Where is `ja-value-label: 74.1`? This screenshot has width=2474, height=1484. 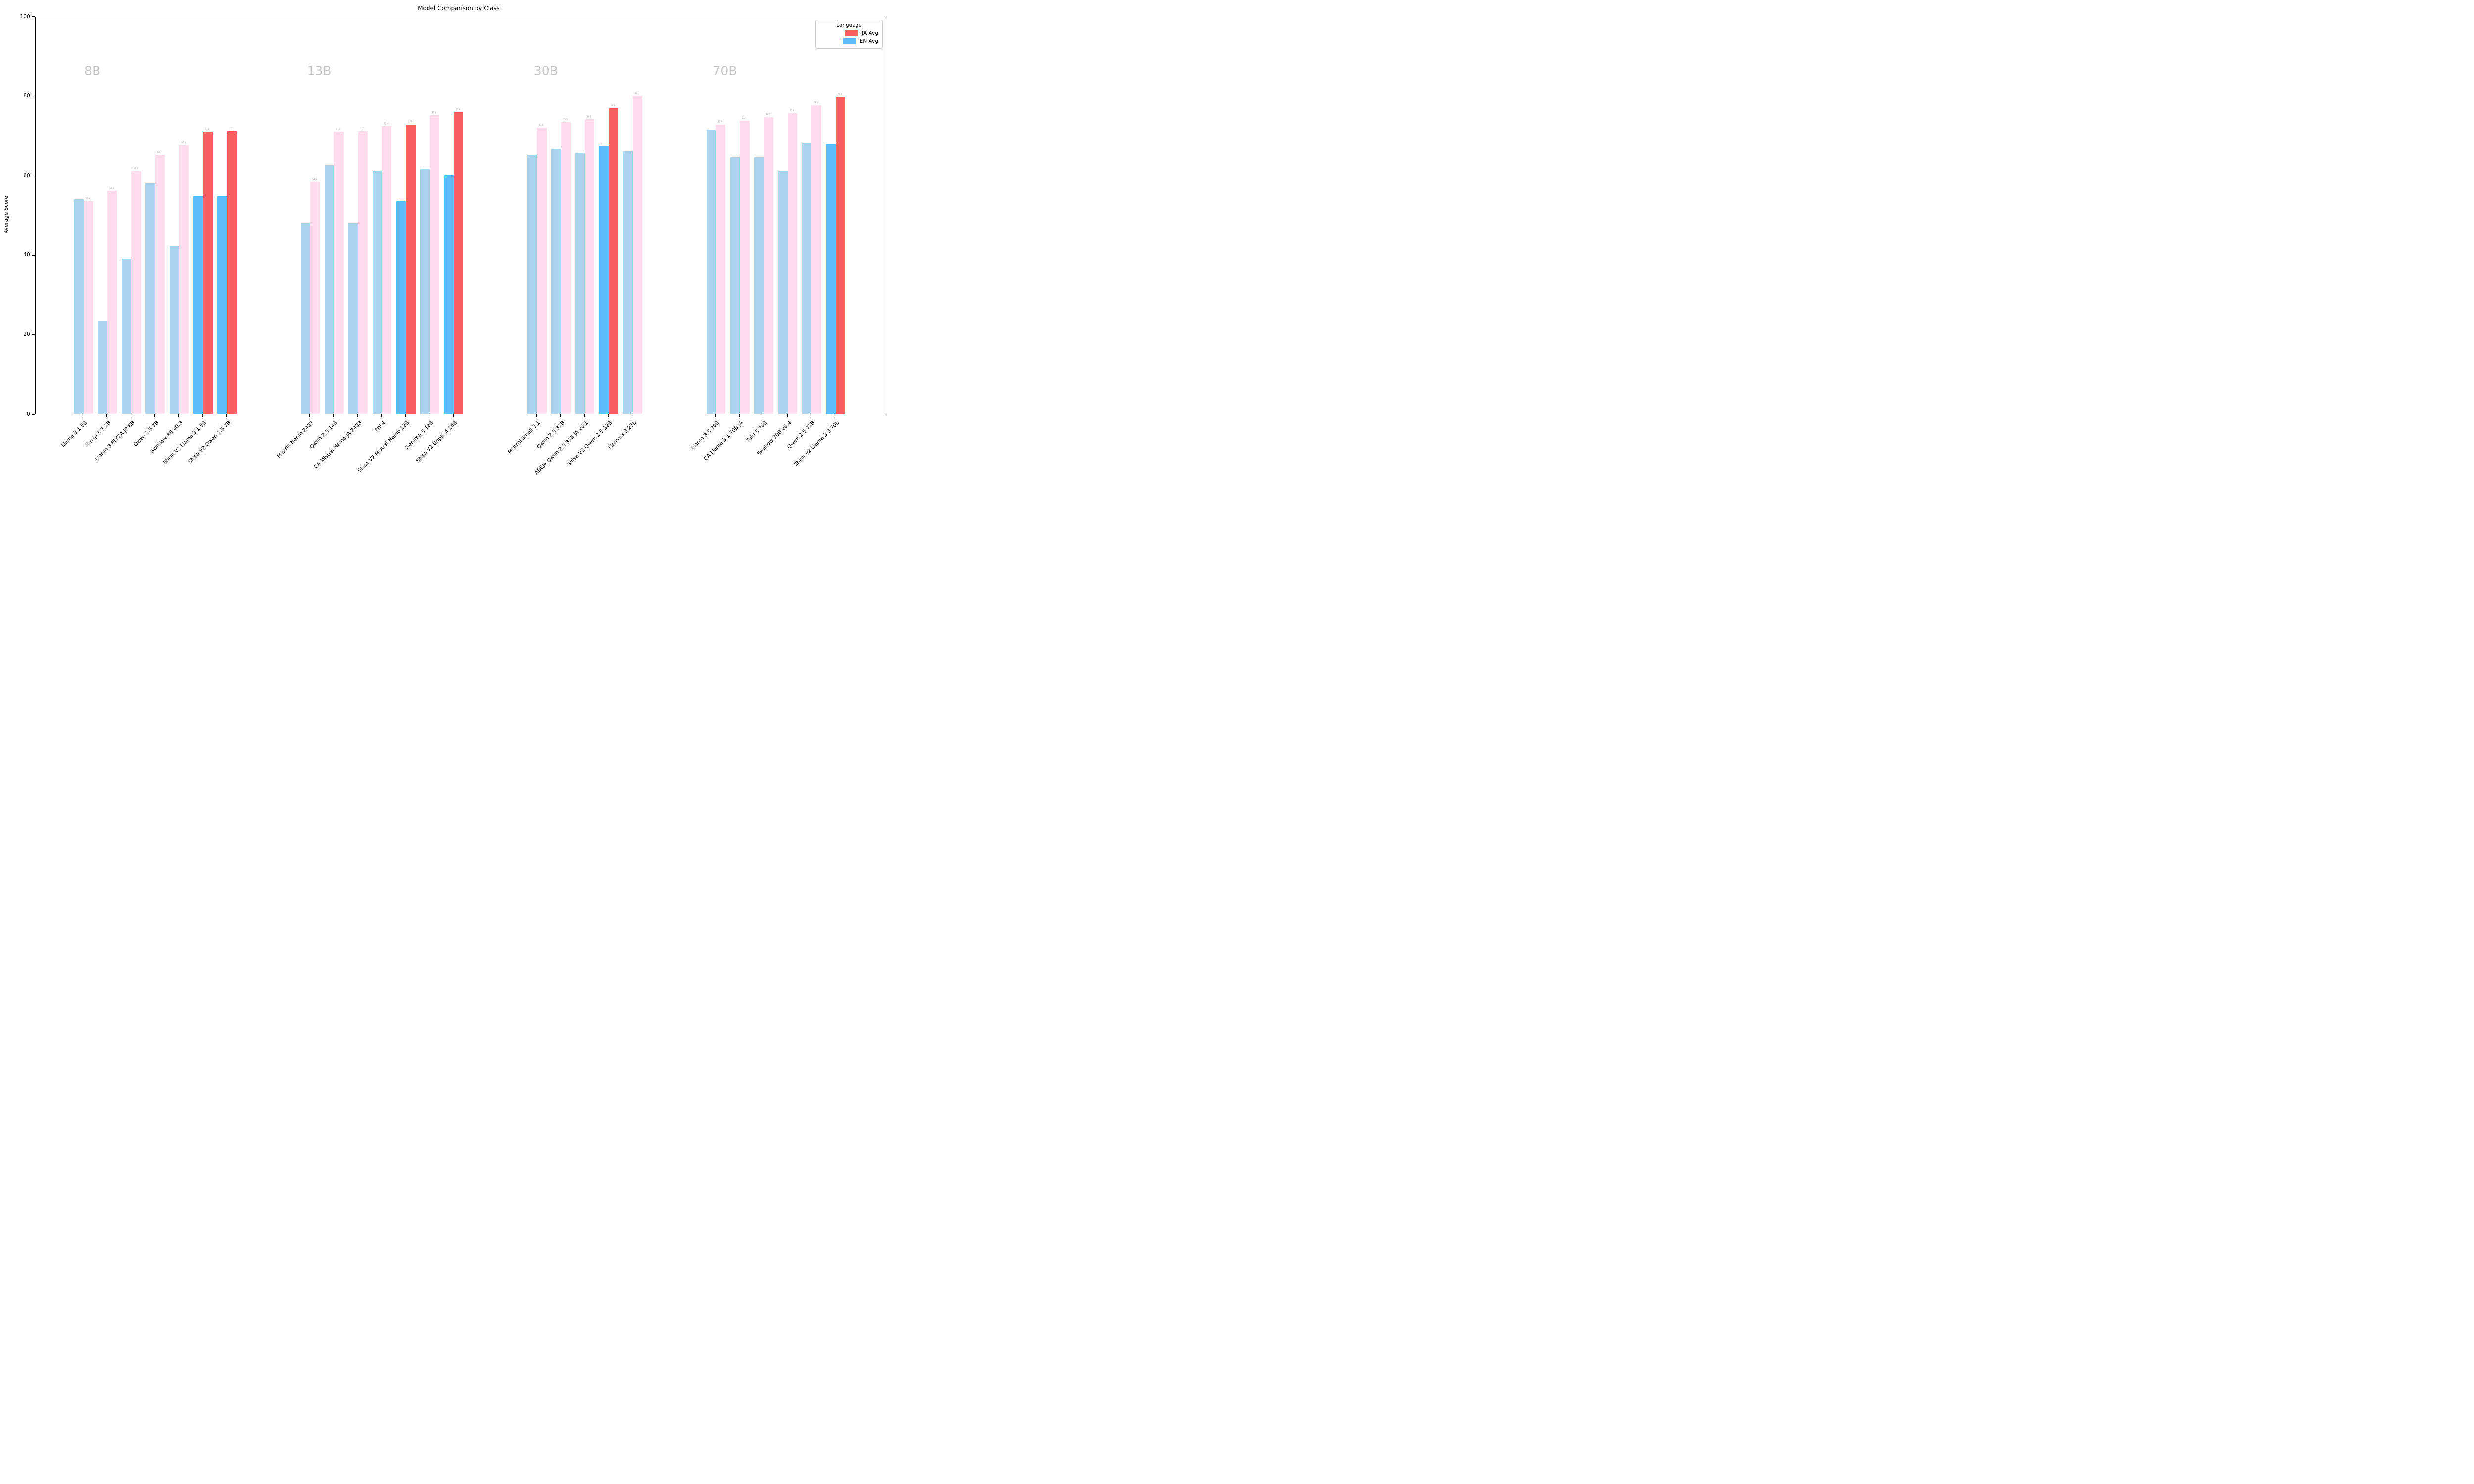 ja-value-label: 74.1 is located at coordinates (589, 116).